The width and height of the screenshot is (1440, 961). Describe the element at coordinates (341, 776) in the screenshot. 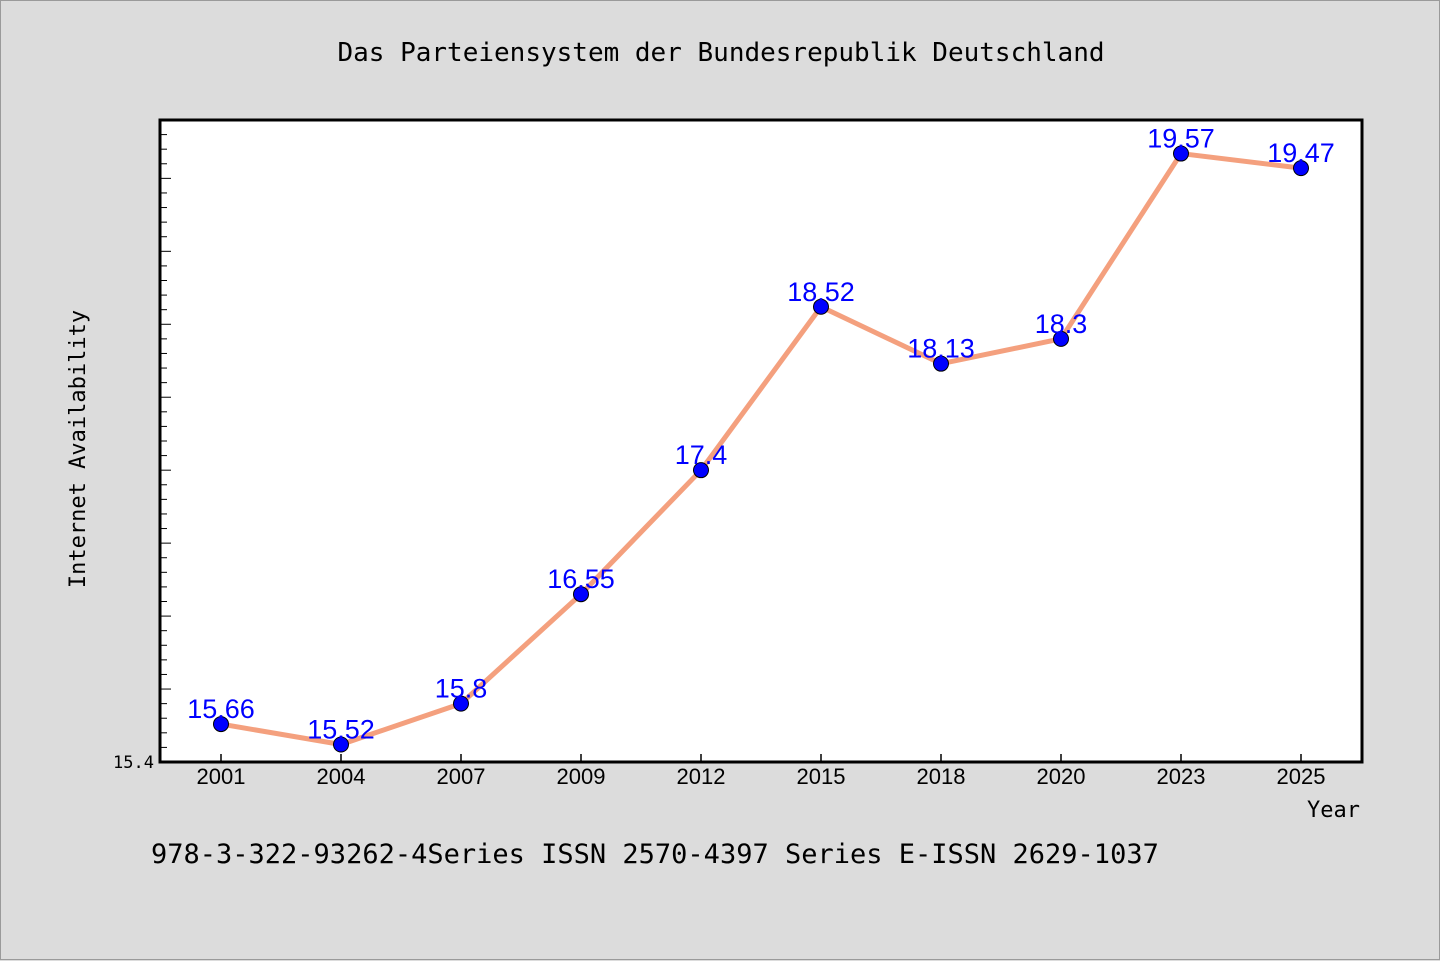

I see `x-tick-label: 2004` at that location.